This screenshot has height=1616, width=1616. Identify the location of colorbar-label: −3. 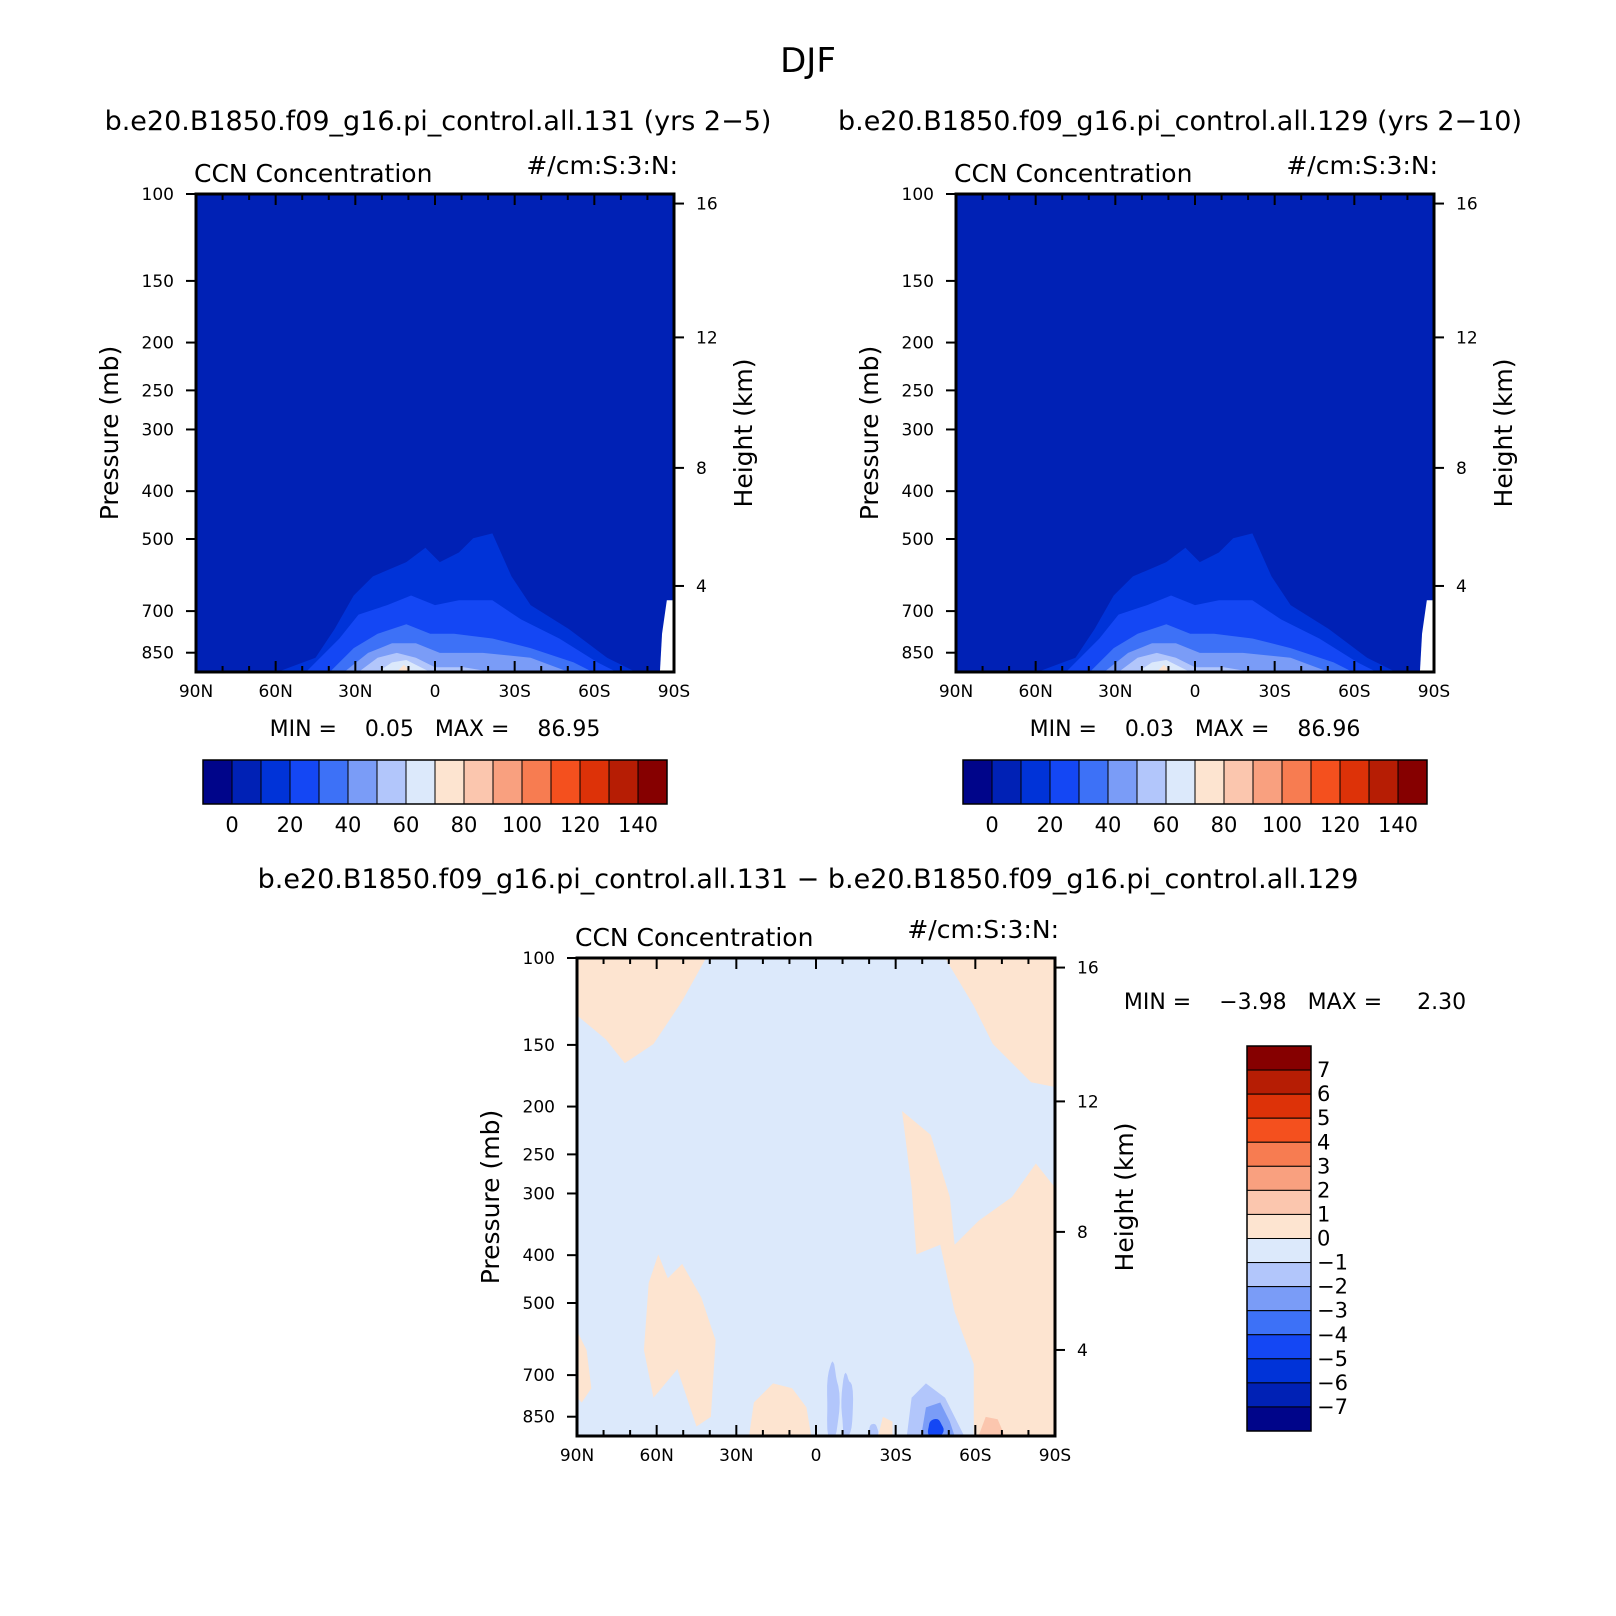
(1332, 1311).